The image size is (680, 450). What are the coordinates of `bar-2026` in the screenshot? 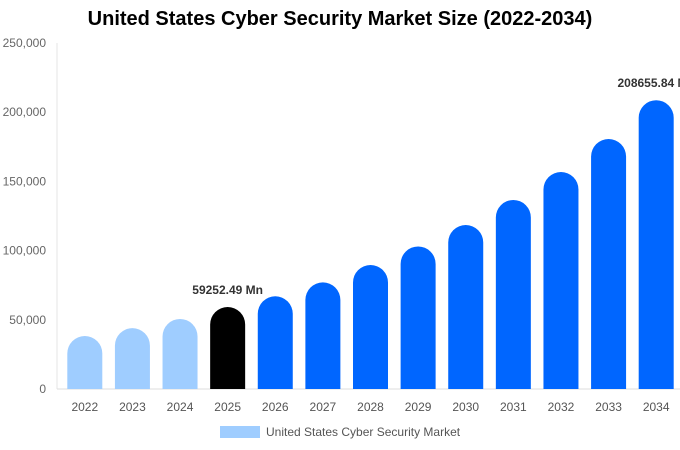 It's located at (275, 342).